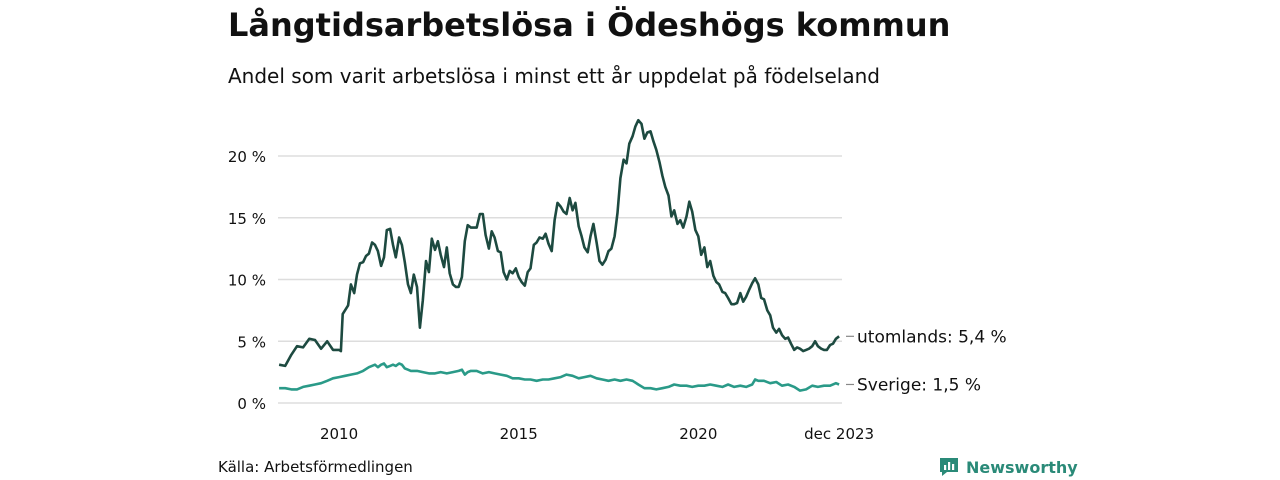 This screenshot has height=480, width=1280. What do you see at coordinates (698, 434) in the screenshot?
I see `x-tick-label: 2020` at bounding box center [698, 434].